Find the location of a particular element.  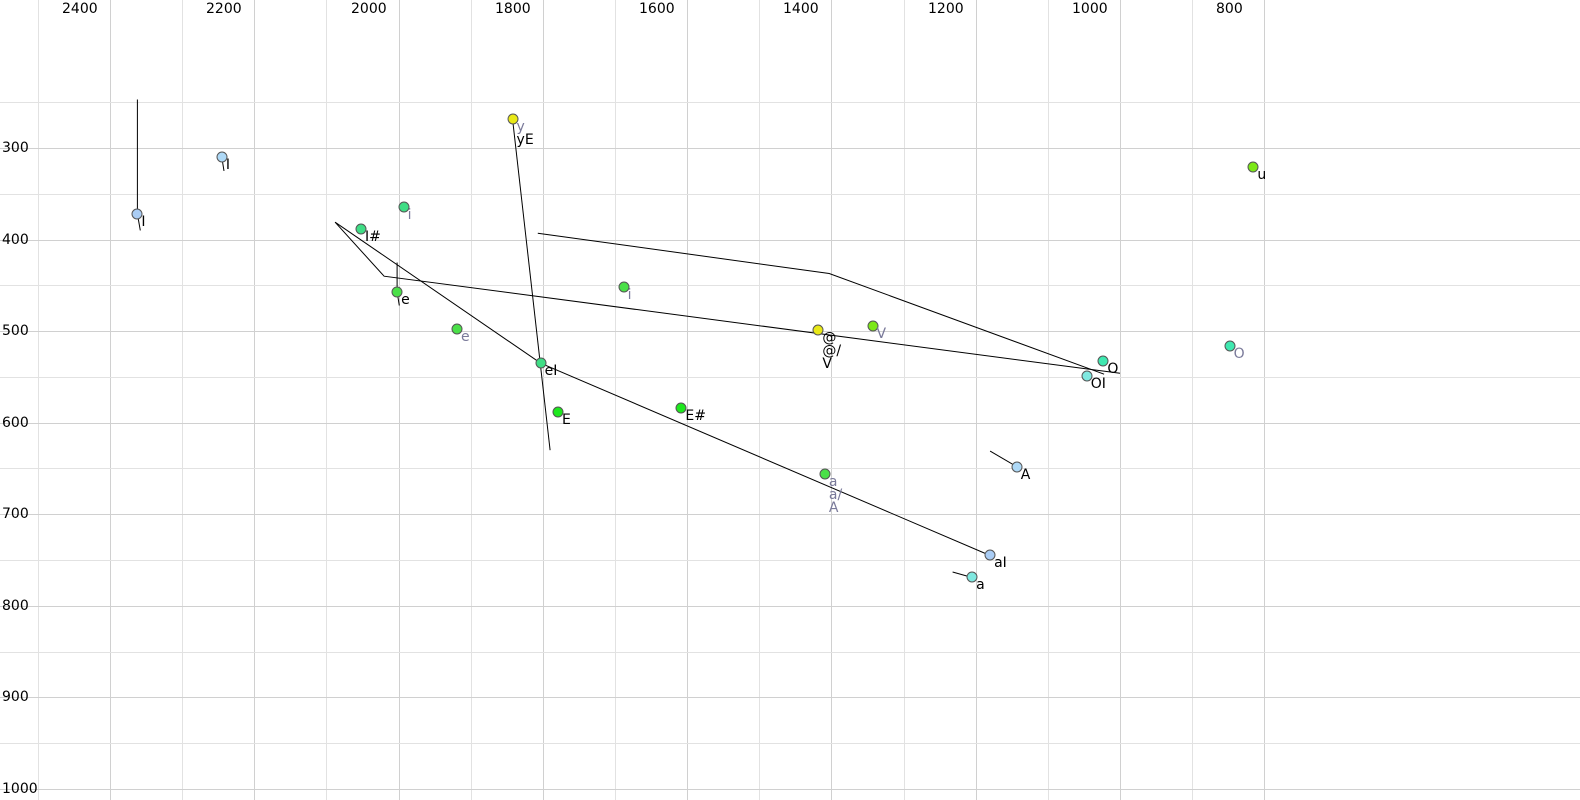

data-point-label: eI is located at coordinates (551, 371).